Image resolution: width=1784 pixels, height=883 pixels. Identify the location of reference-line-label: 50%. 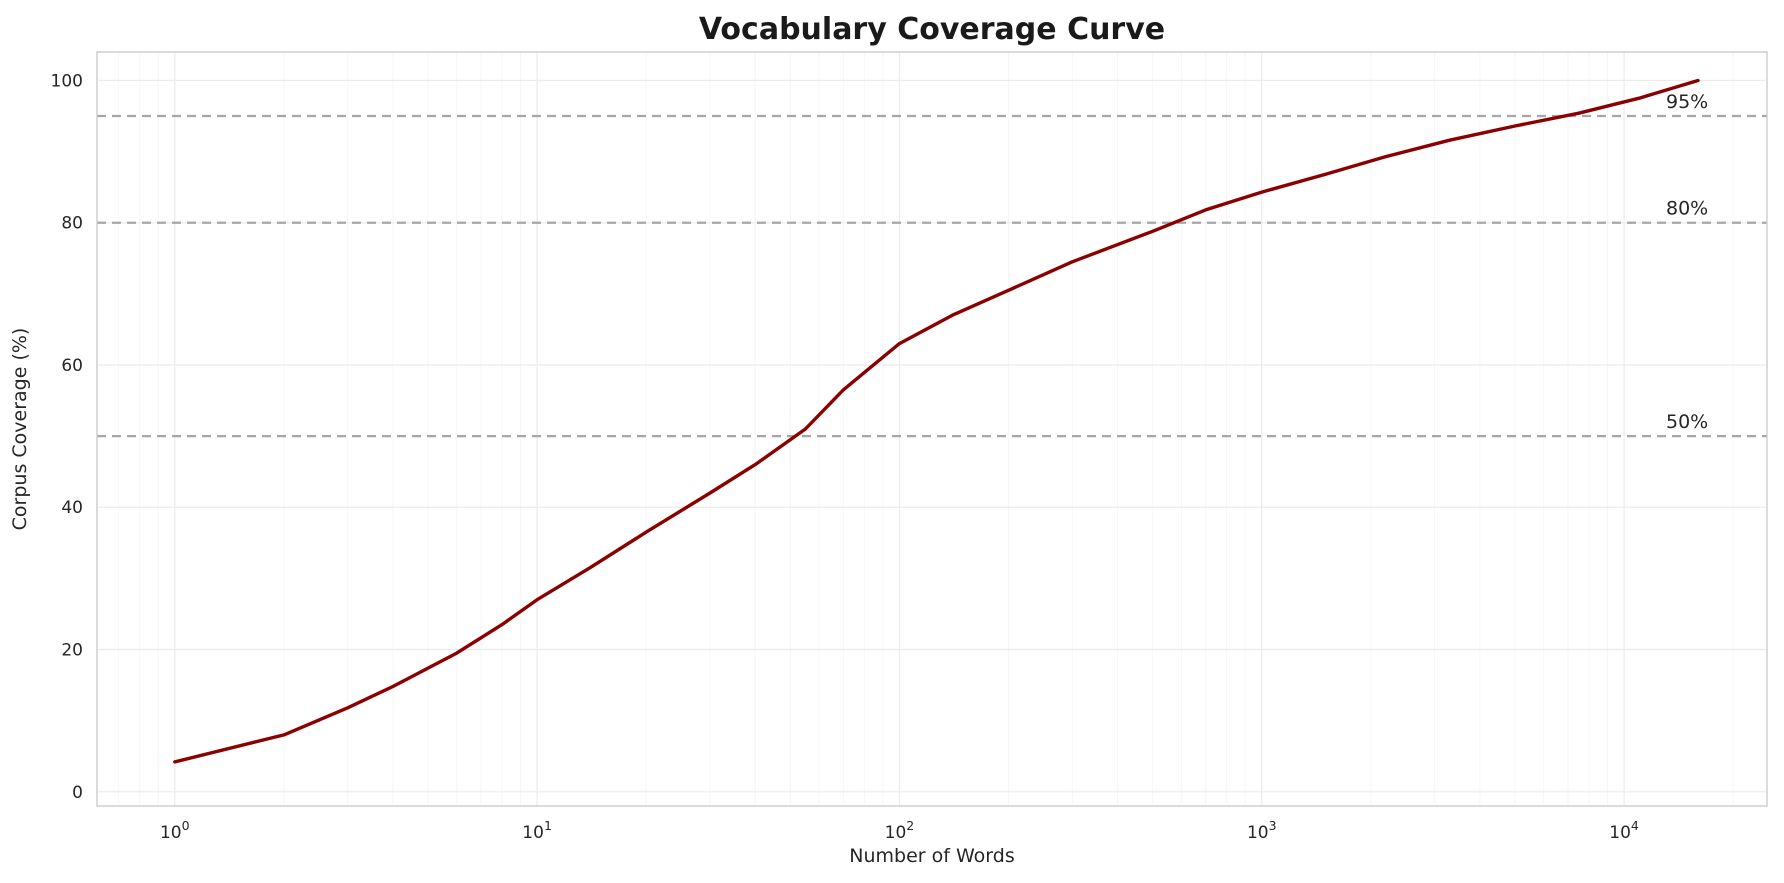
(1687, 422).